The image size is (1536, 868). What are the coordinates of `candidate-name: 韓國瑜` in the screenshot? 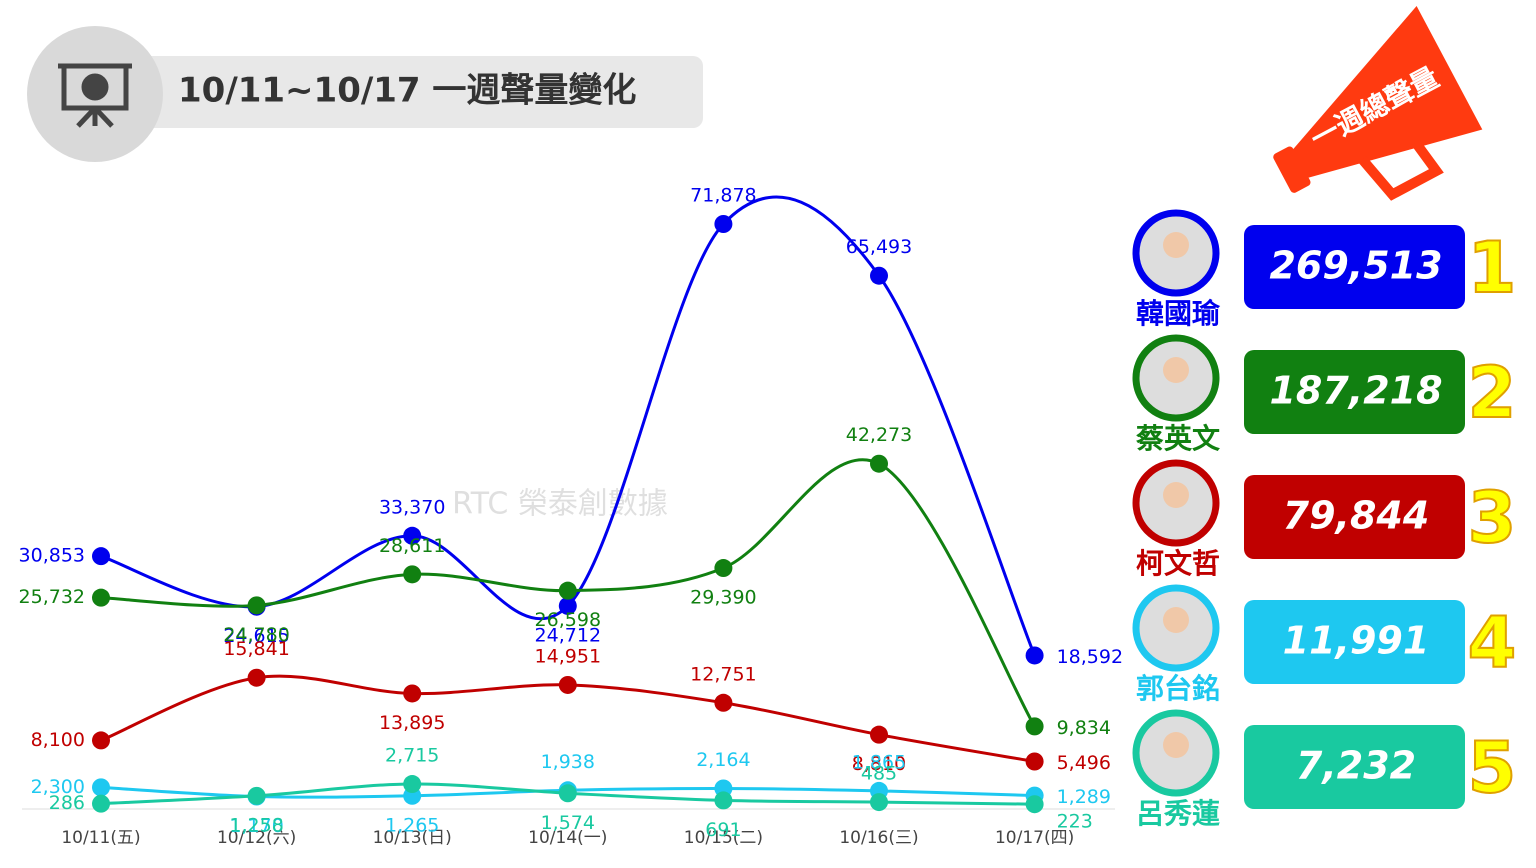 It's located at (1178, 313).